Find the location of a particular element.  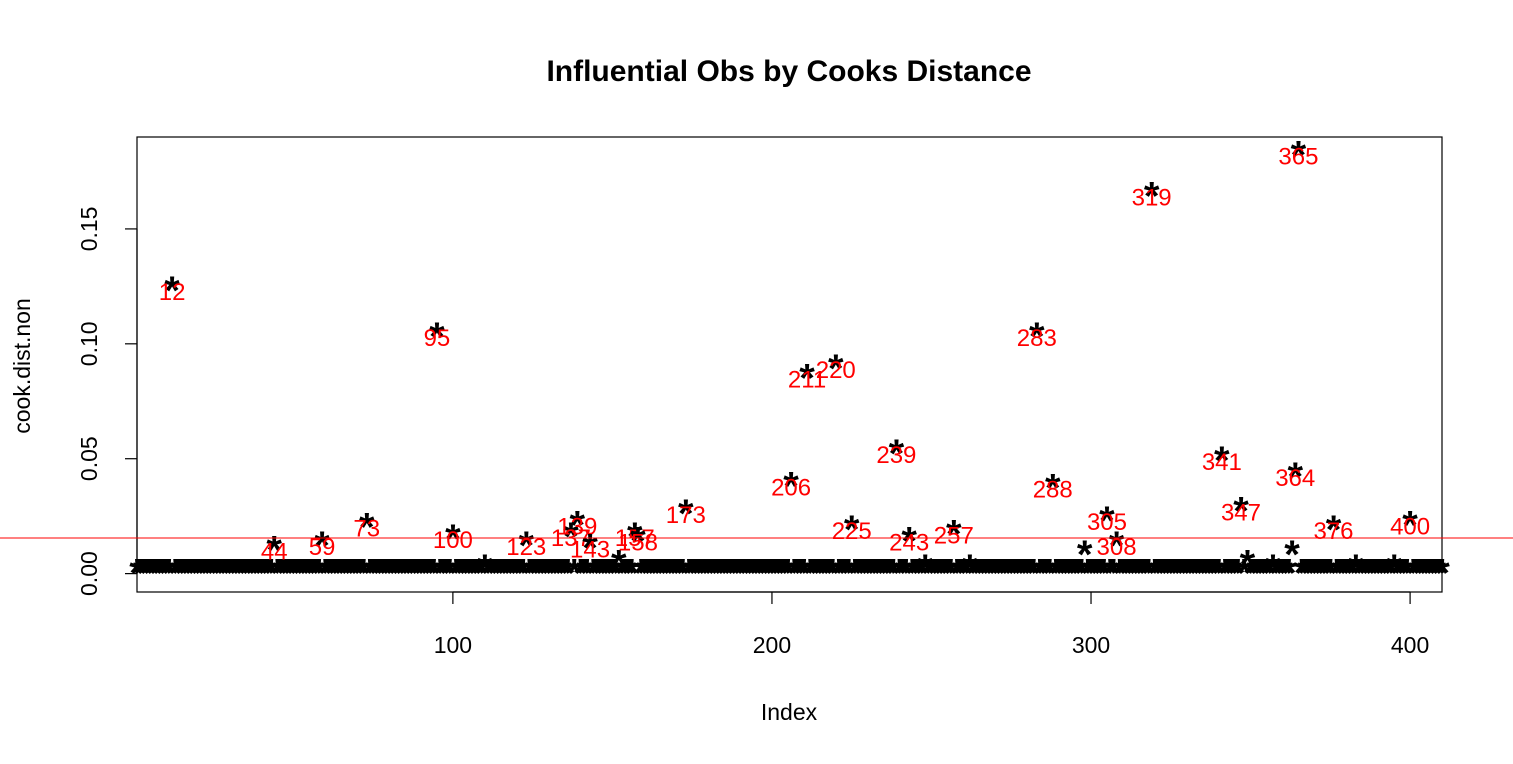

point-label: 243 is located at coordinates (909, 542).